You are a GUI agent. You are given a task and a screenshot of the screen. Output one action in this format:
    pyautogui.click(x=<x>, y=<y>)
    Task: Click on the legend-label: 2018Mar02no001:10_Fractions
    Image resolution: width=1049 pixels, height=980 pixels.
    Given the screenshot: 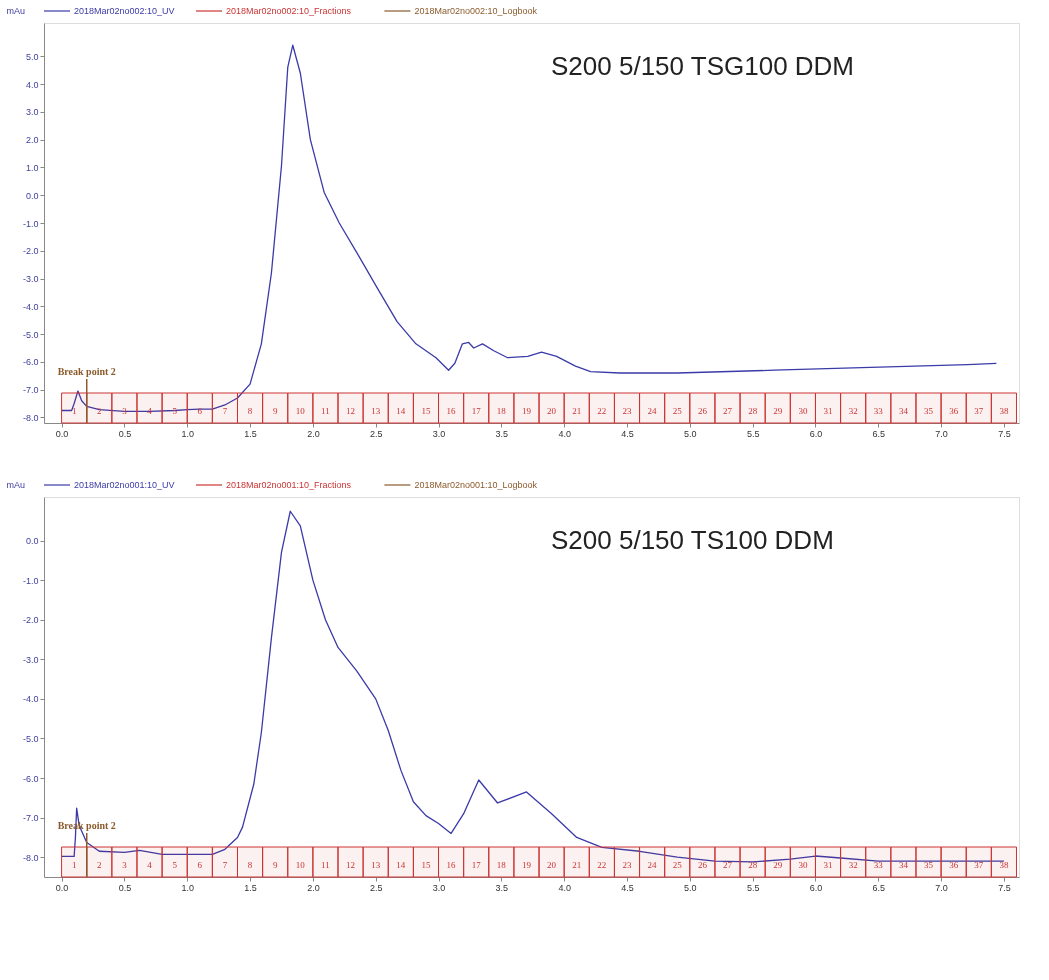 What is the action you would take?
    pyautogui.click(x=289, y=485)
    